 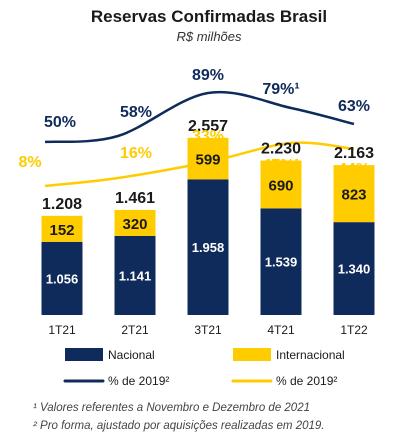 What do you see at coordinates (138, 381) in the screenshot?
I see `legend-label-line-nacional: % de 2019²` at bounding box center [138, 381].